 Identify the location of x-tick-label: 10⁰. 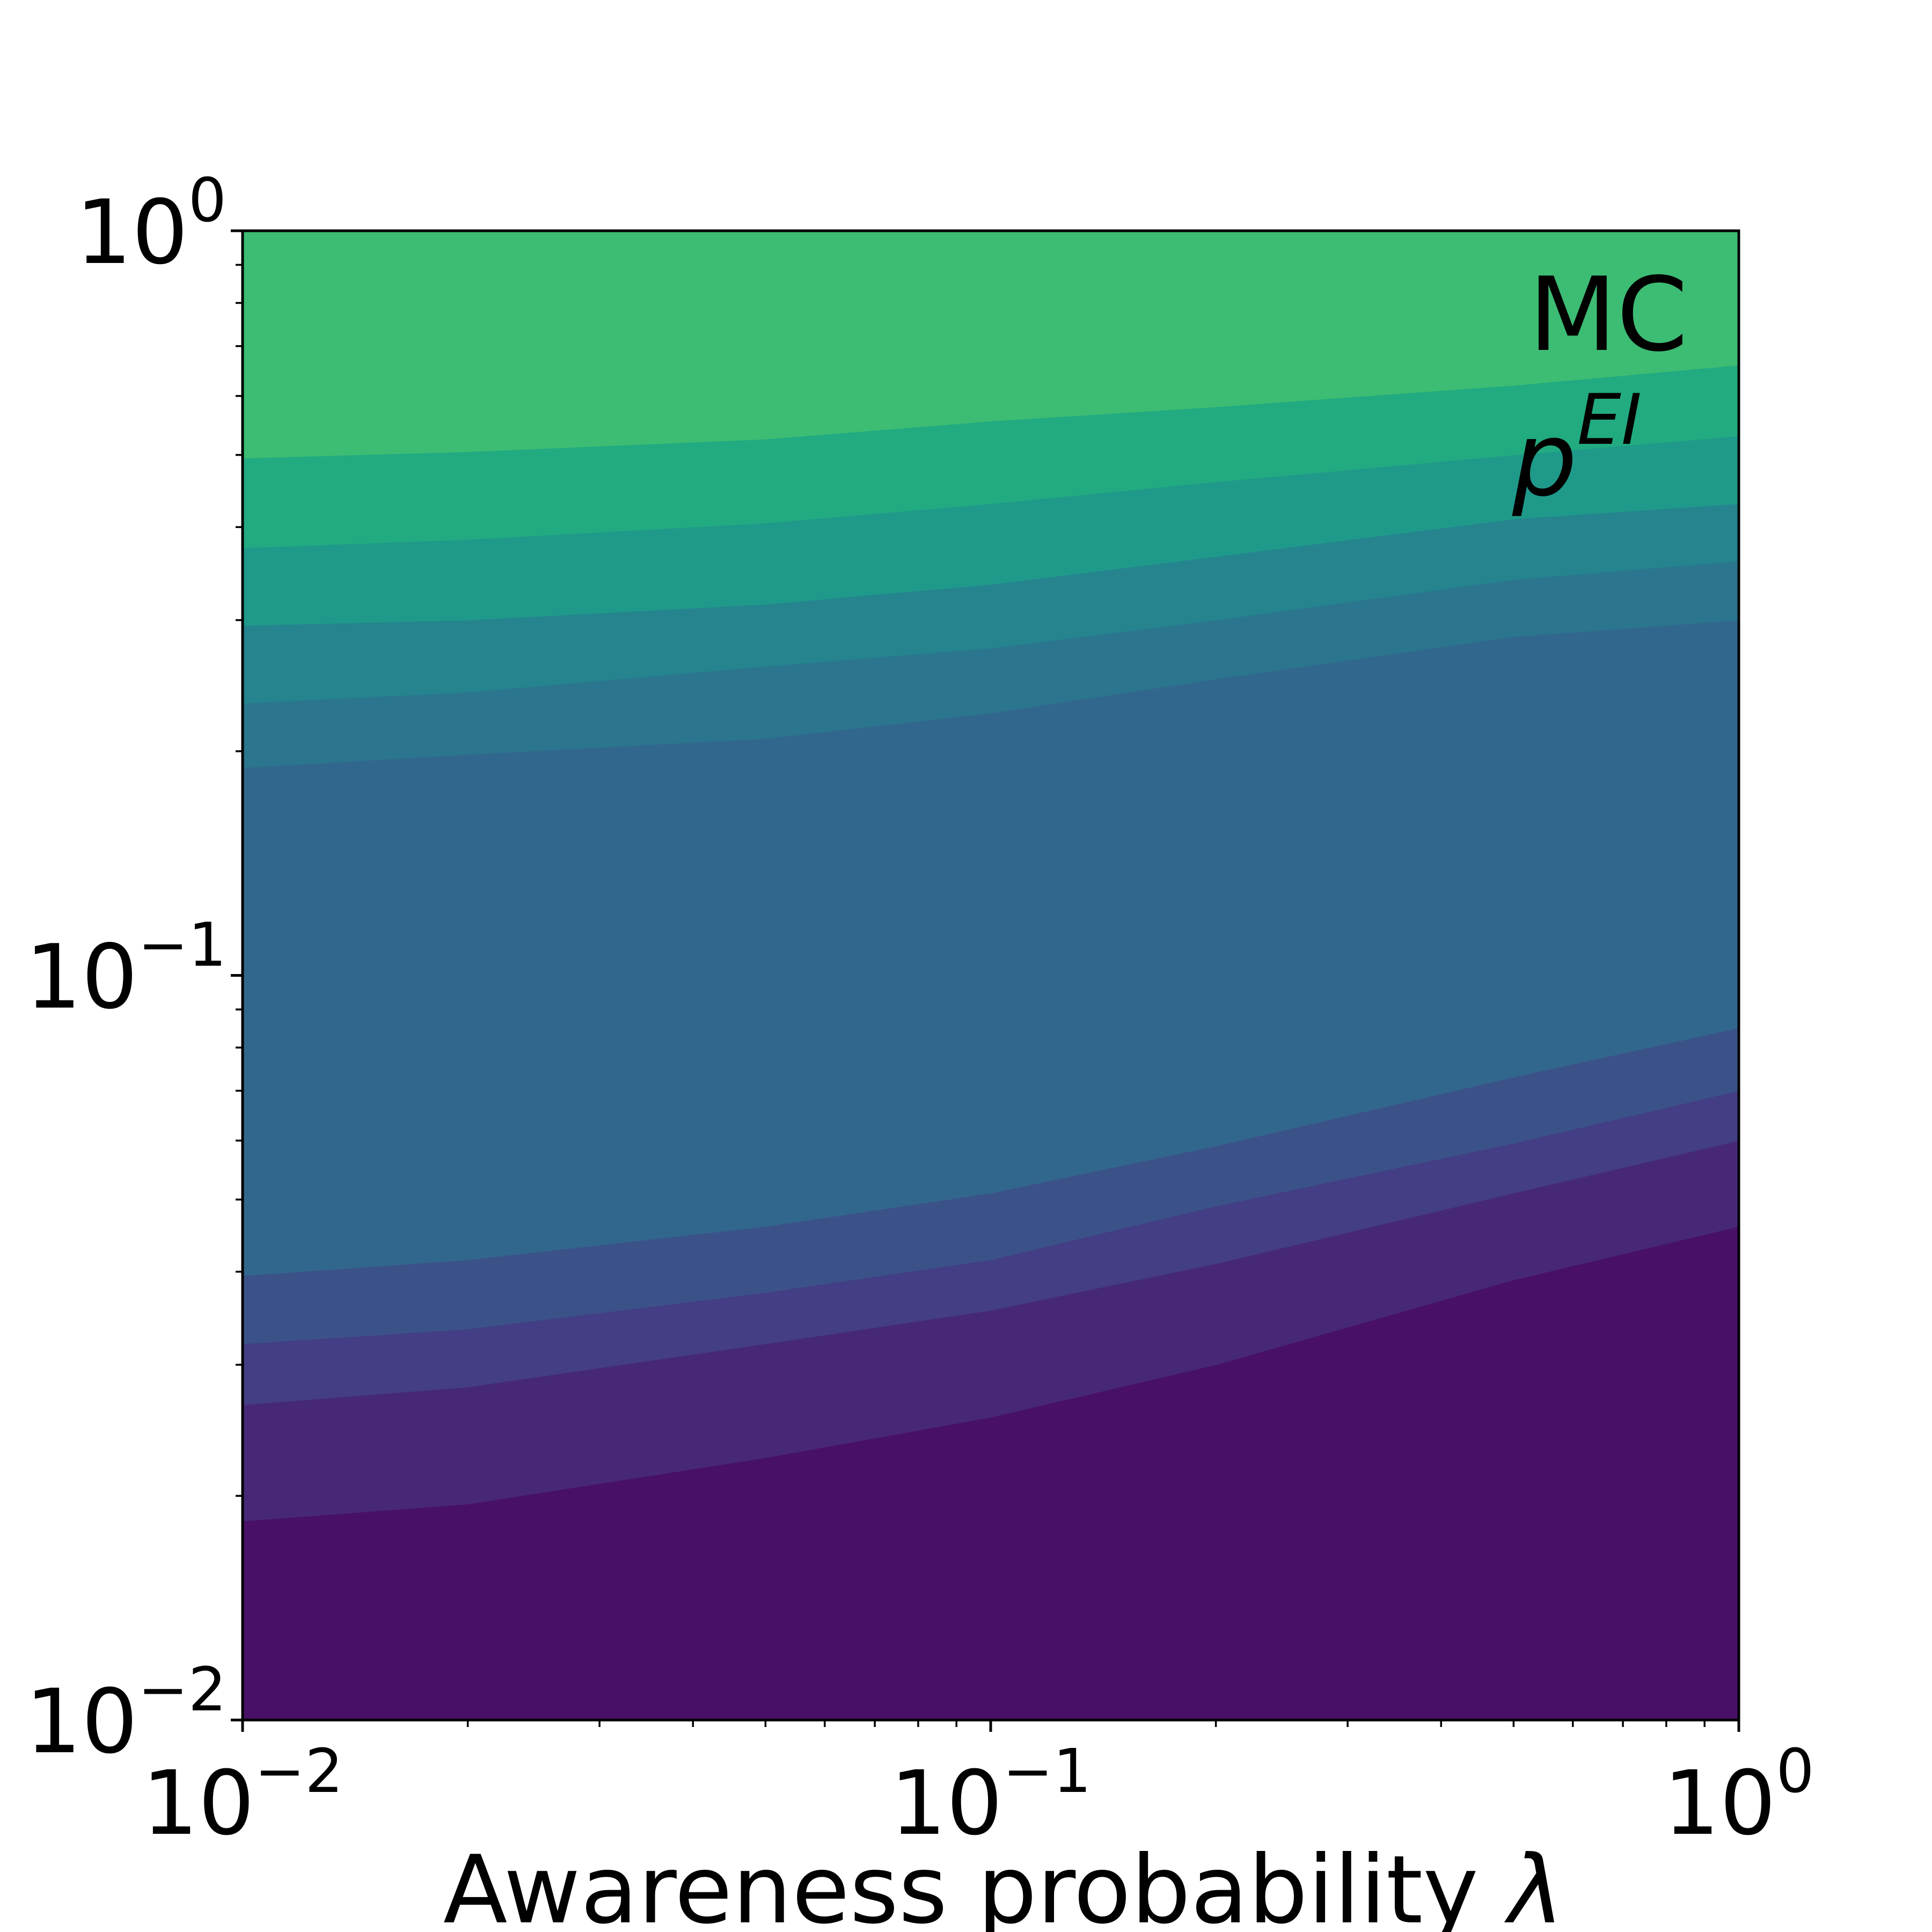
(1738, 1796).